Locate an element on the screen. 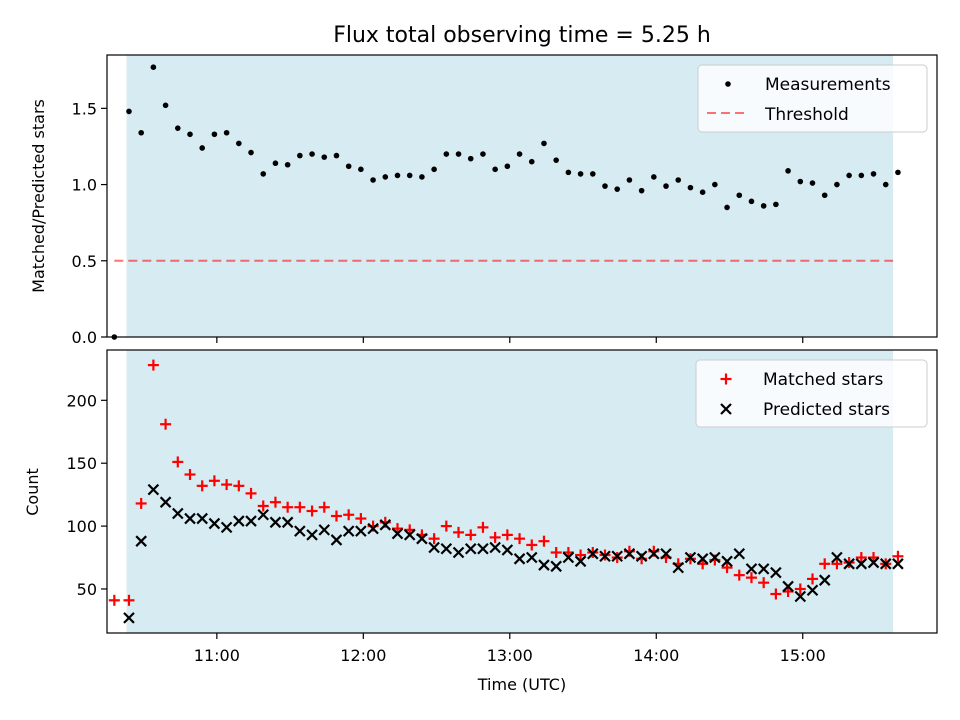 The height and width of the screenshot is (720, 960). legend-marker-predicted-stars is located at coordinates (726, 409).